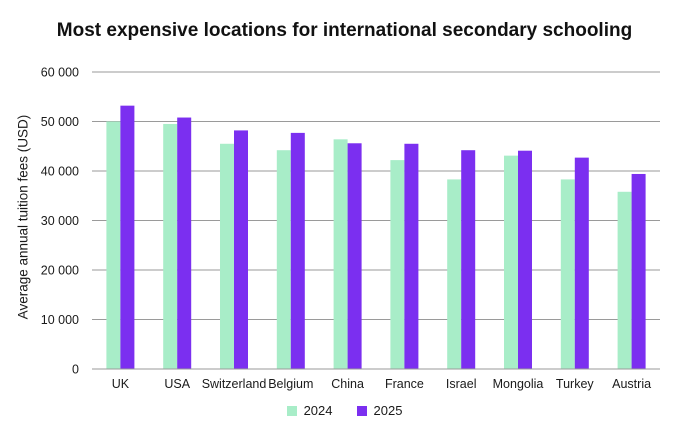 This screenshot has height=434, width=689. Describe the element at coordinates (60, 172) in the screenshot. I see `y-tick-label: 40 000` at that location.